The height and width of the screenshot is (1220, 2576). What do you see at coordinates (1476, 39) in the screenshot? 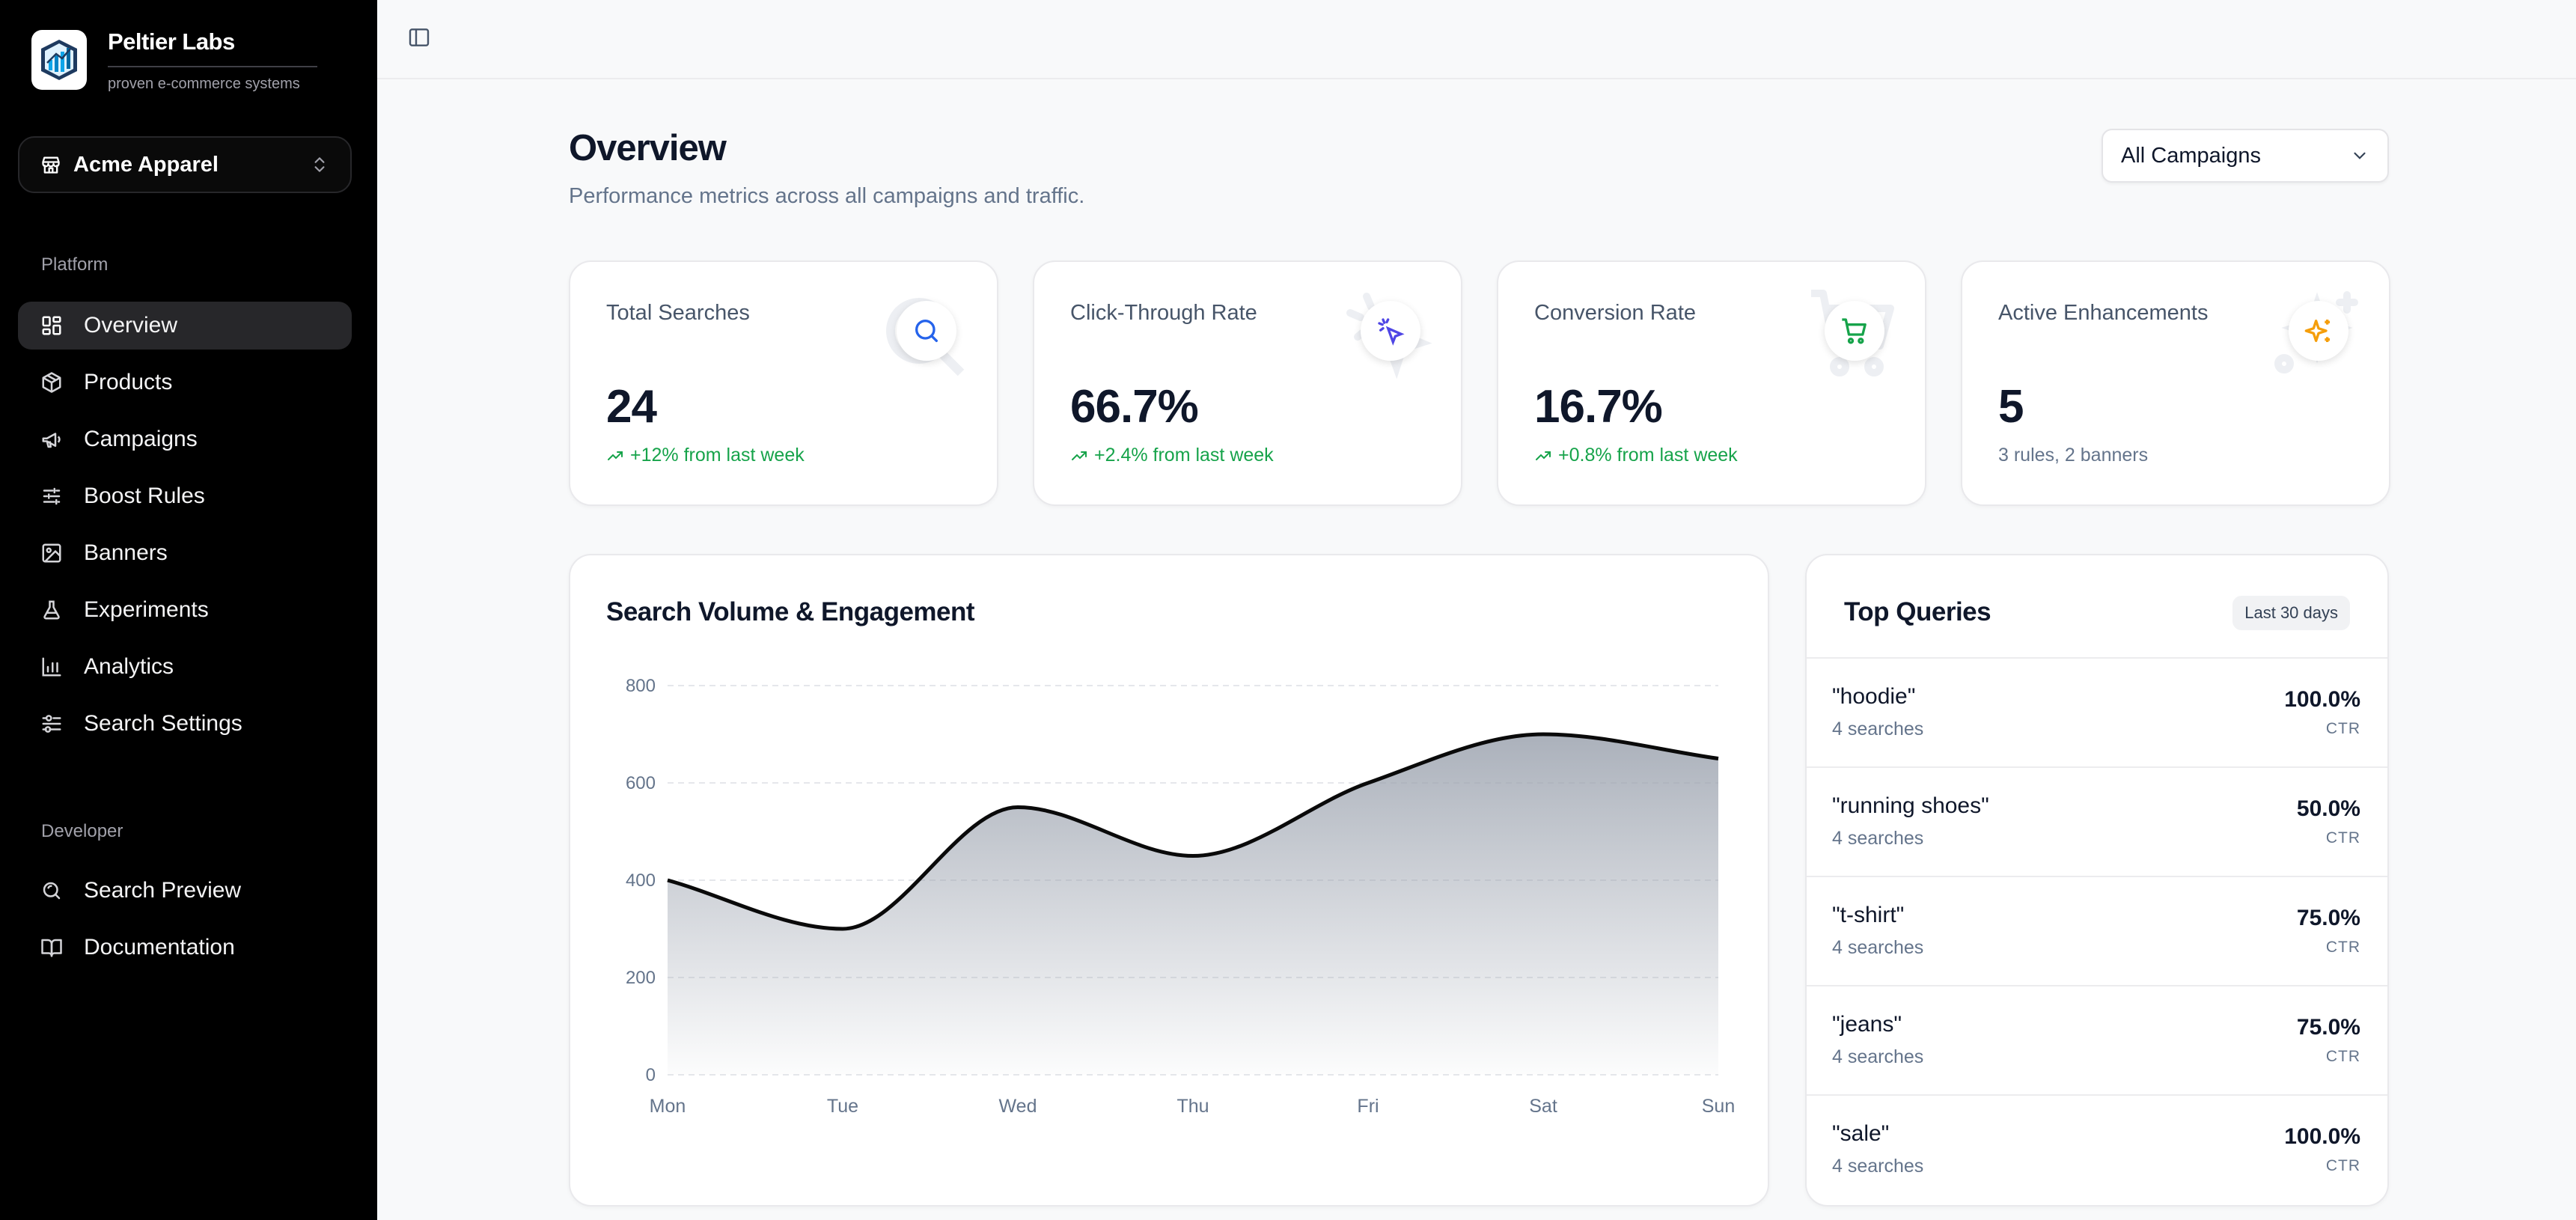
I see `top-bar` at bounding box center [1476, 39].